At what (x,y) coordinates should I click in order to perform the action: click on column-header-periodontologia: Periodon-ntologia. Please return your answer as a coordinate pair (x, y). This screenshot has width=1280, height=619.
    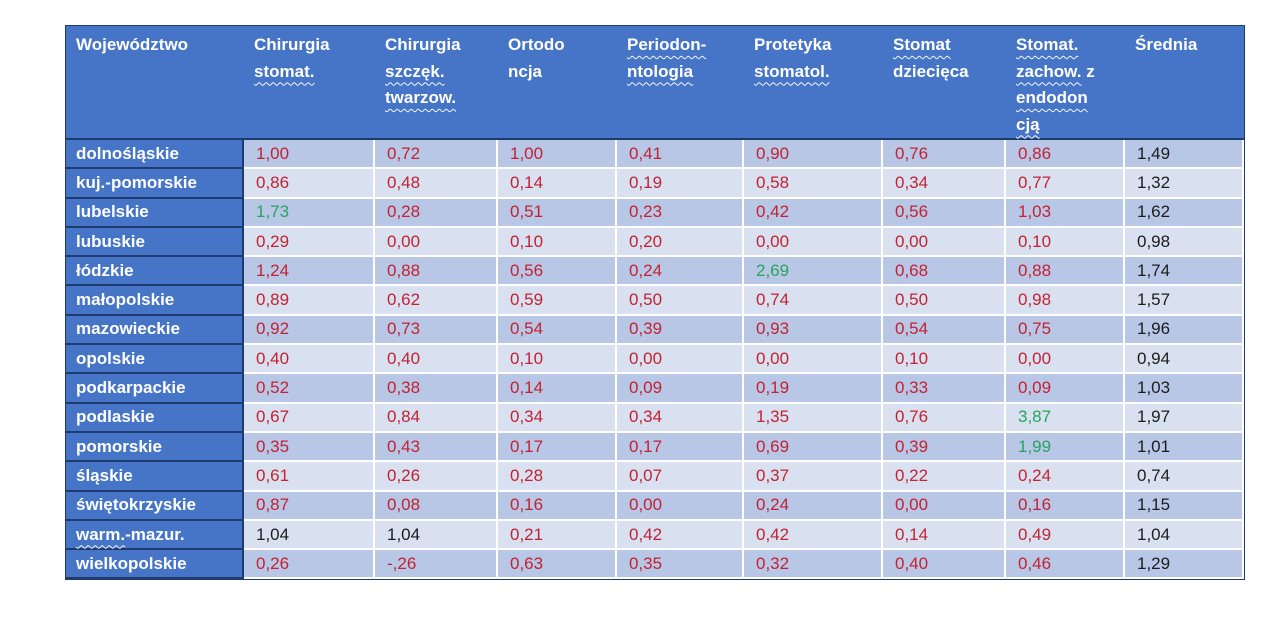
    Looking at the image, I should click on (680, 83).